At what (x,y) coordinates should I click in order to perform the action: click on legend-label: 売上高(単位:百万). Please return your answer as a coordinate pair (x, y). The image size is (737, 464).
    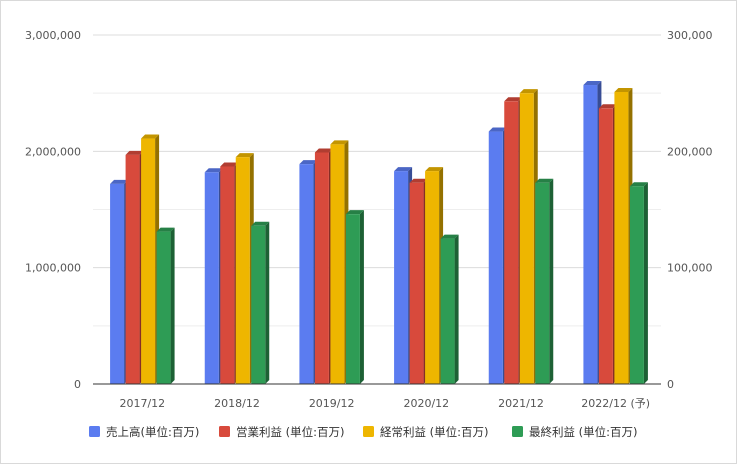
    Looking at the image, I should click on (152, 432).